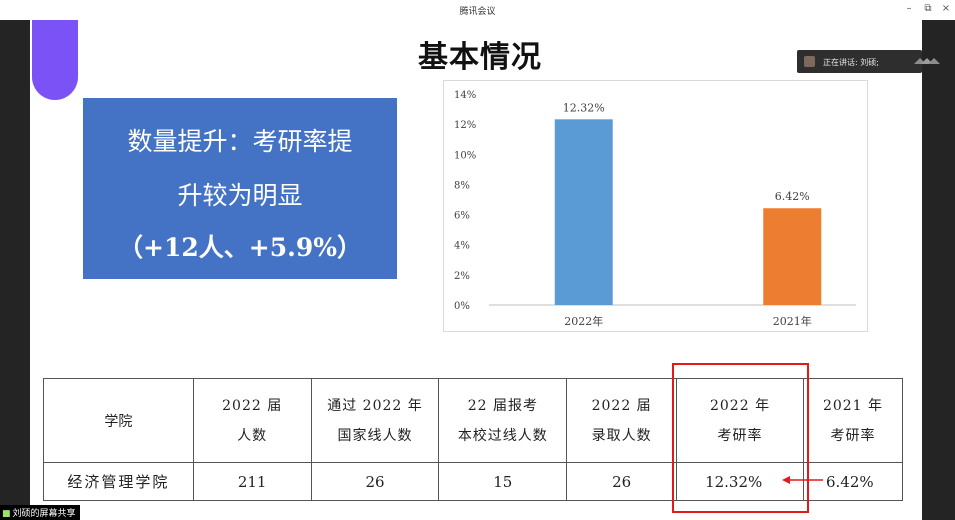  Describe the element at coordinates (809, 61) in the screenshot. I see `avatar` at that location.